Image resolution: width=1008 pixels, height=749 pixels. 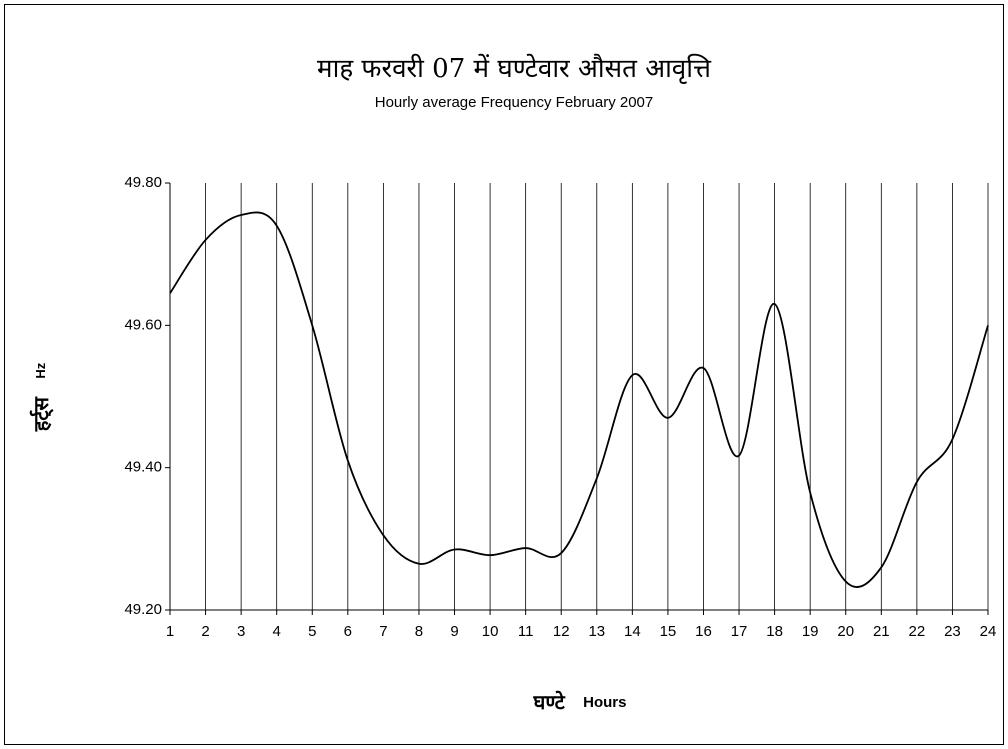 What do you see at coordinates (143, 324) in the screenshot?
I see `y-tick-label: 49.60` at bounding box center [143, 324].